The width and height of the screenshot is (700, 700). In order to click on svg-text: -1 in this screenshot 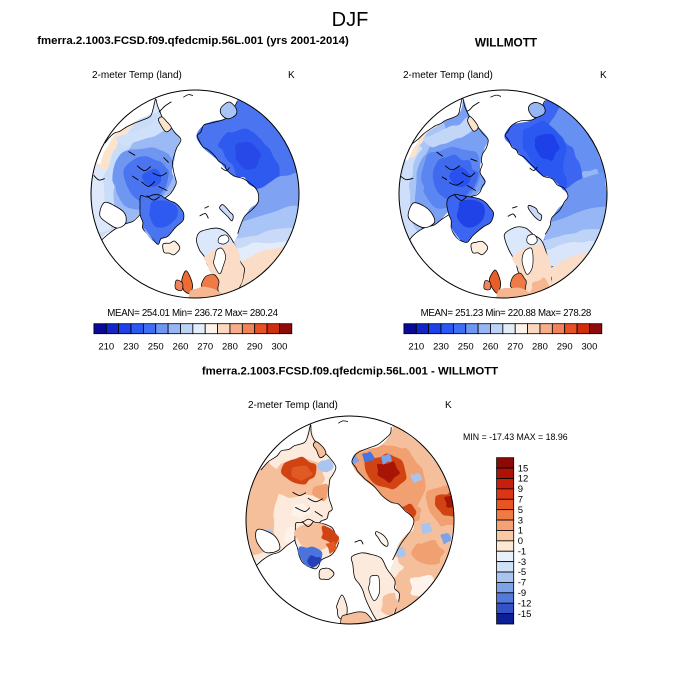, I will do `click(522, 551)`.